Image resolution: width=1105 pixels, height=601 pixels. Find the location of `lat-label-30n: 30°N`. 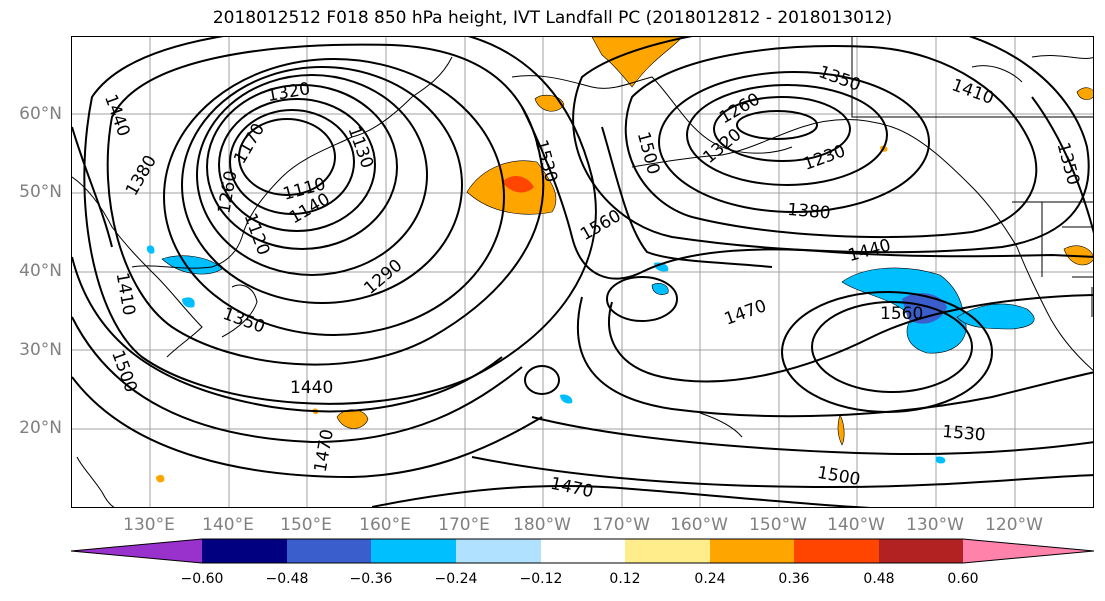

lat-label-30n: 30°N is located at coordinates (40, 350).